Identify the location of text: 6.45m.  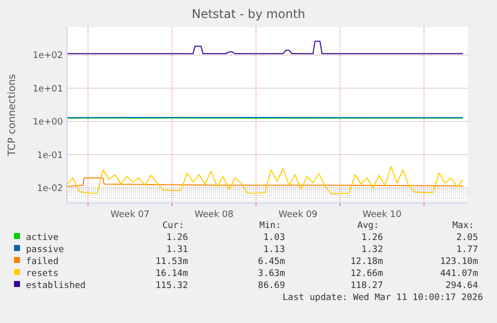
(271, 262).